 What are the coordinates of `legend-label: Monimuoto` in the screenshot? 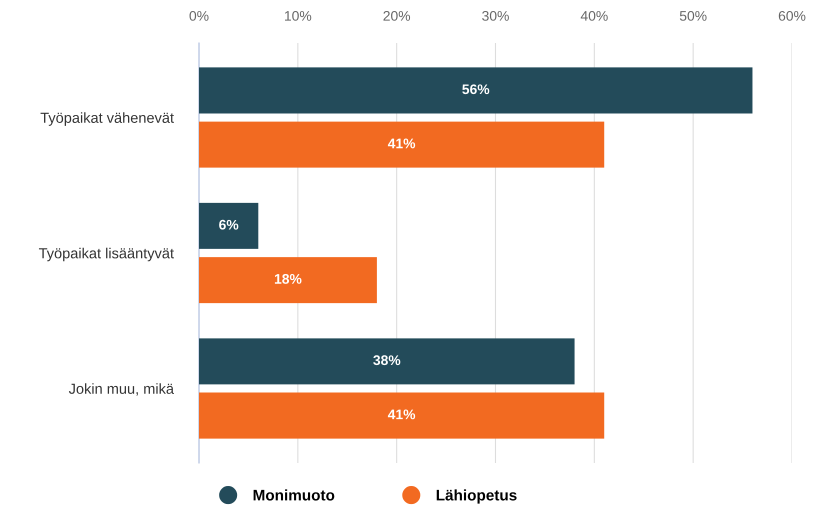 It's located at (294, 495).